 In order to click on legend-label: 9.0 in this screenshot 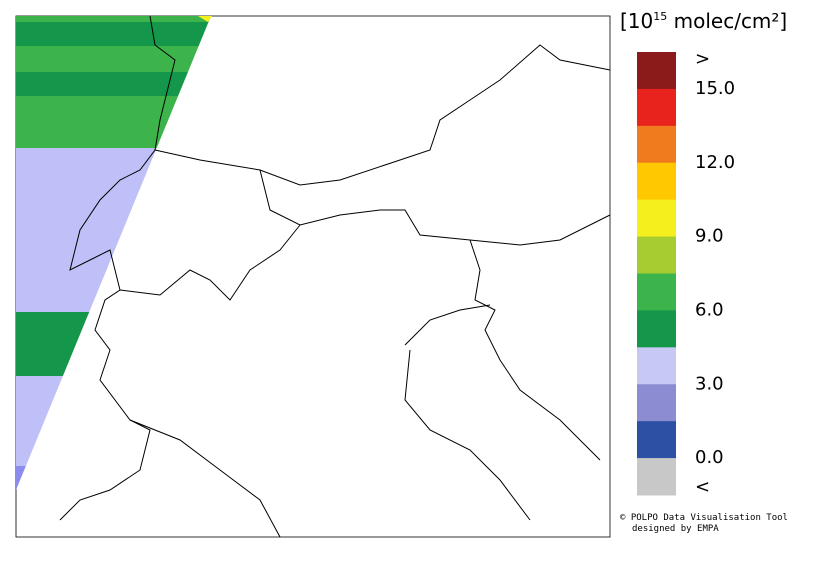, I will do `click(709, 236)`.